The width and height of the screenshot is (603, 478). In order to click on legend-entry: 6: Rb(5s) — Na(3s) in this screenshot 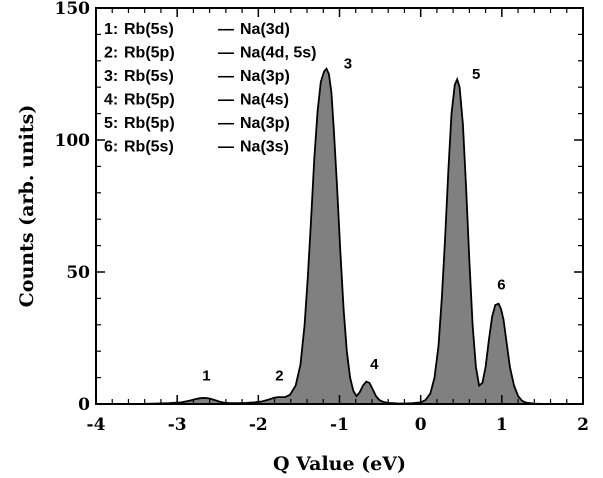, I will do `click(196, 147)`.